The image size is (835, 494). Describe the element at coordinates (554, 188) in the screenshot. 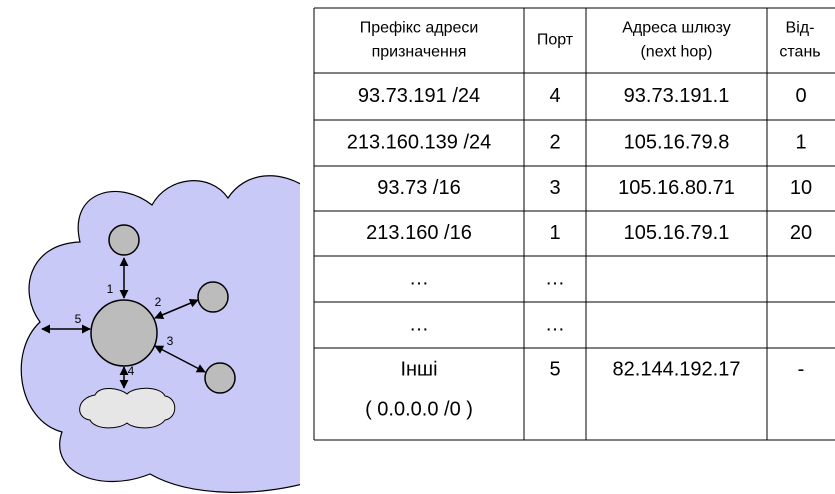

I see `cell: 3` at that location.